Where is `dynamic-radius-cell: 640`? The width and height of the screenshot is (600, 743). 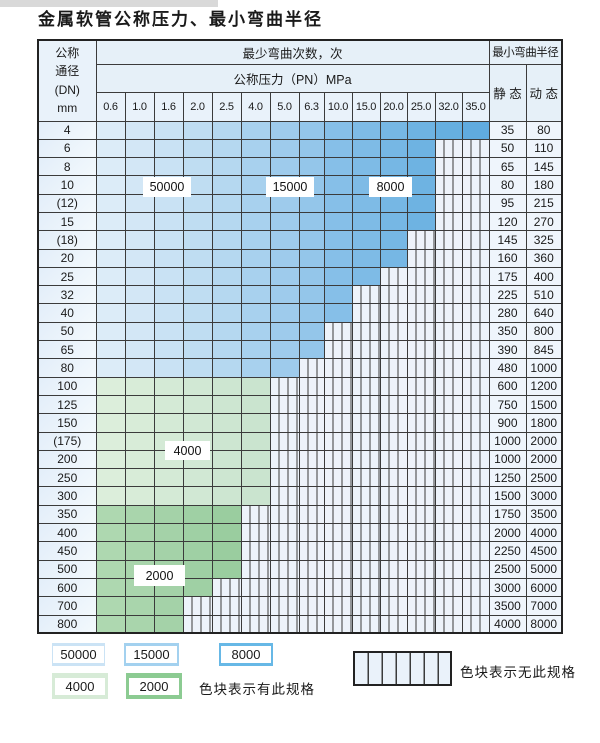 dynamic-radius-cell: 640 is located at coordinates (544, 313).